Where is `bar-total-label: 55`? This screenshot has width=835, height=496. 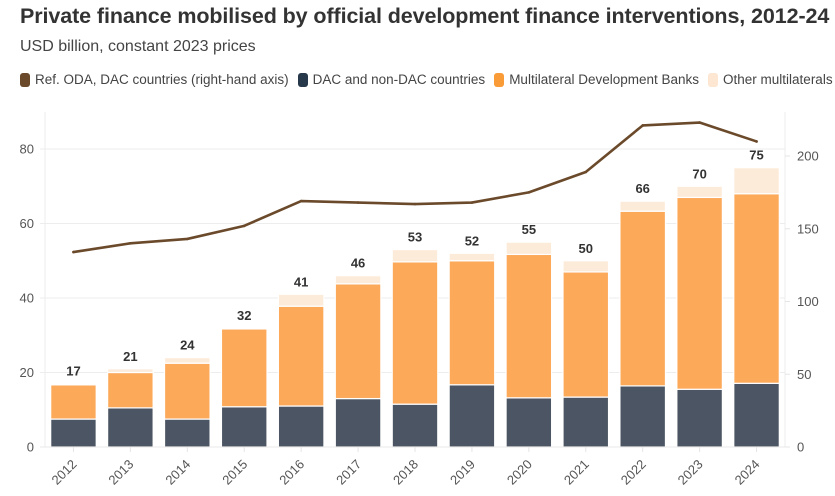
bar-total-label: 55 is located at coordinates (529, 229).